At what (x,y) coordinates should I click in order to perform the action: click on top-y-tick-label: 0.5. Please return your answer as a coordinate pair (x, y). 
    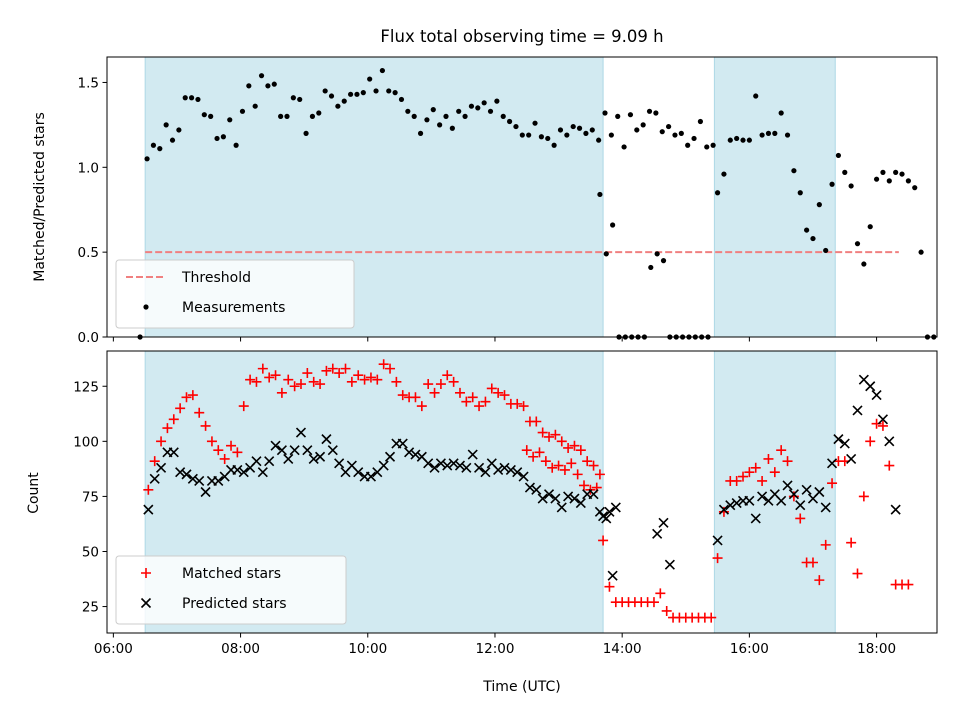
    Looking at the image, I should click on (88, 253).